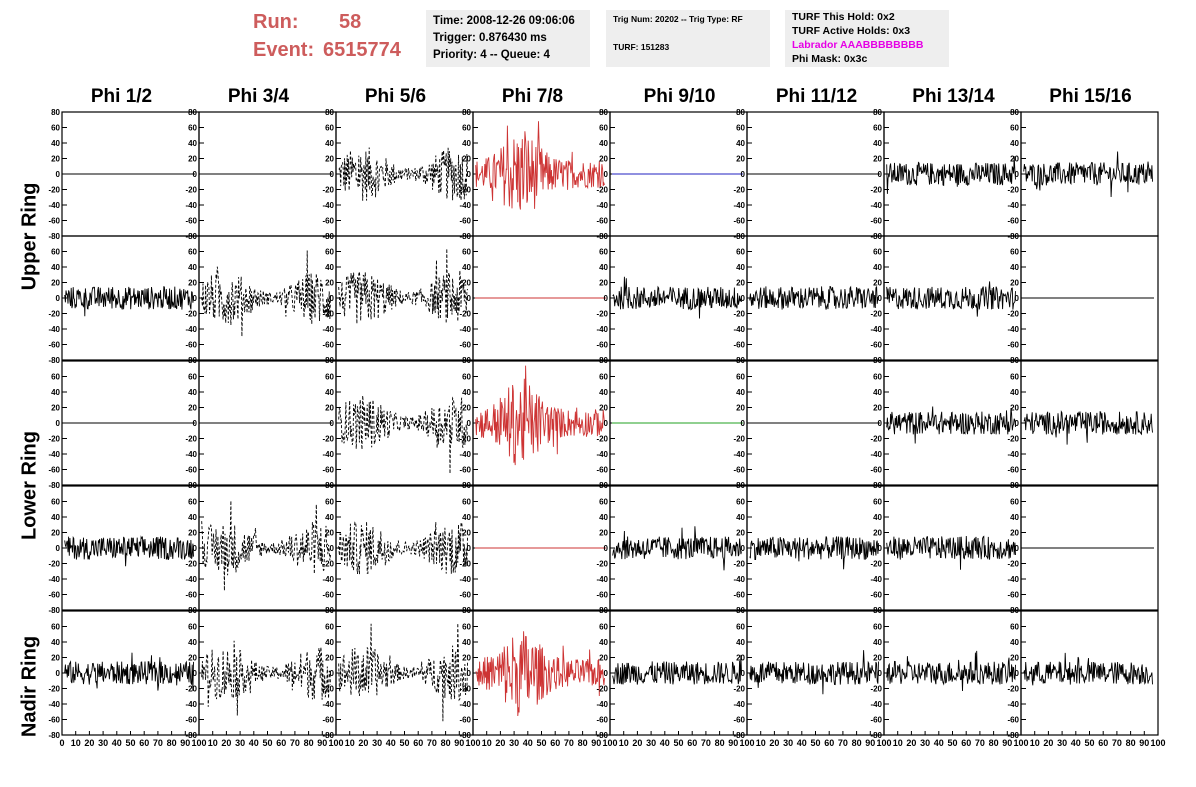 This screenshot has width=1196, height=787. I want to click on time-text: Time: 2008-12-26 09:06:06, so click(504, 21).